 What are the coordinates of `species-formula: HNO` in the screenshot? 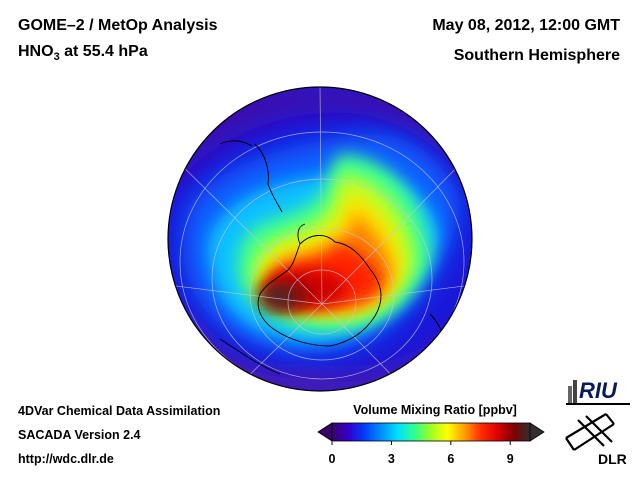 It's located at (36, 51).